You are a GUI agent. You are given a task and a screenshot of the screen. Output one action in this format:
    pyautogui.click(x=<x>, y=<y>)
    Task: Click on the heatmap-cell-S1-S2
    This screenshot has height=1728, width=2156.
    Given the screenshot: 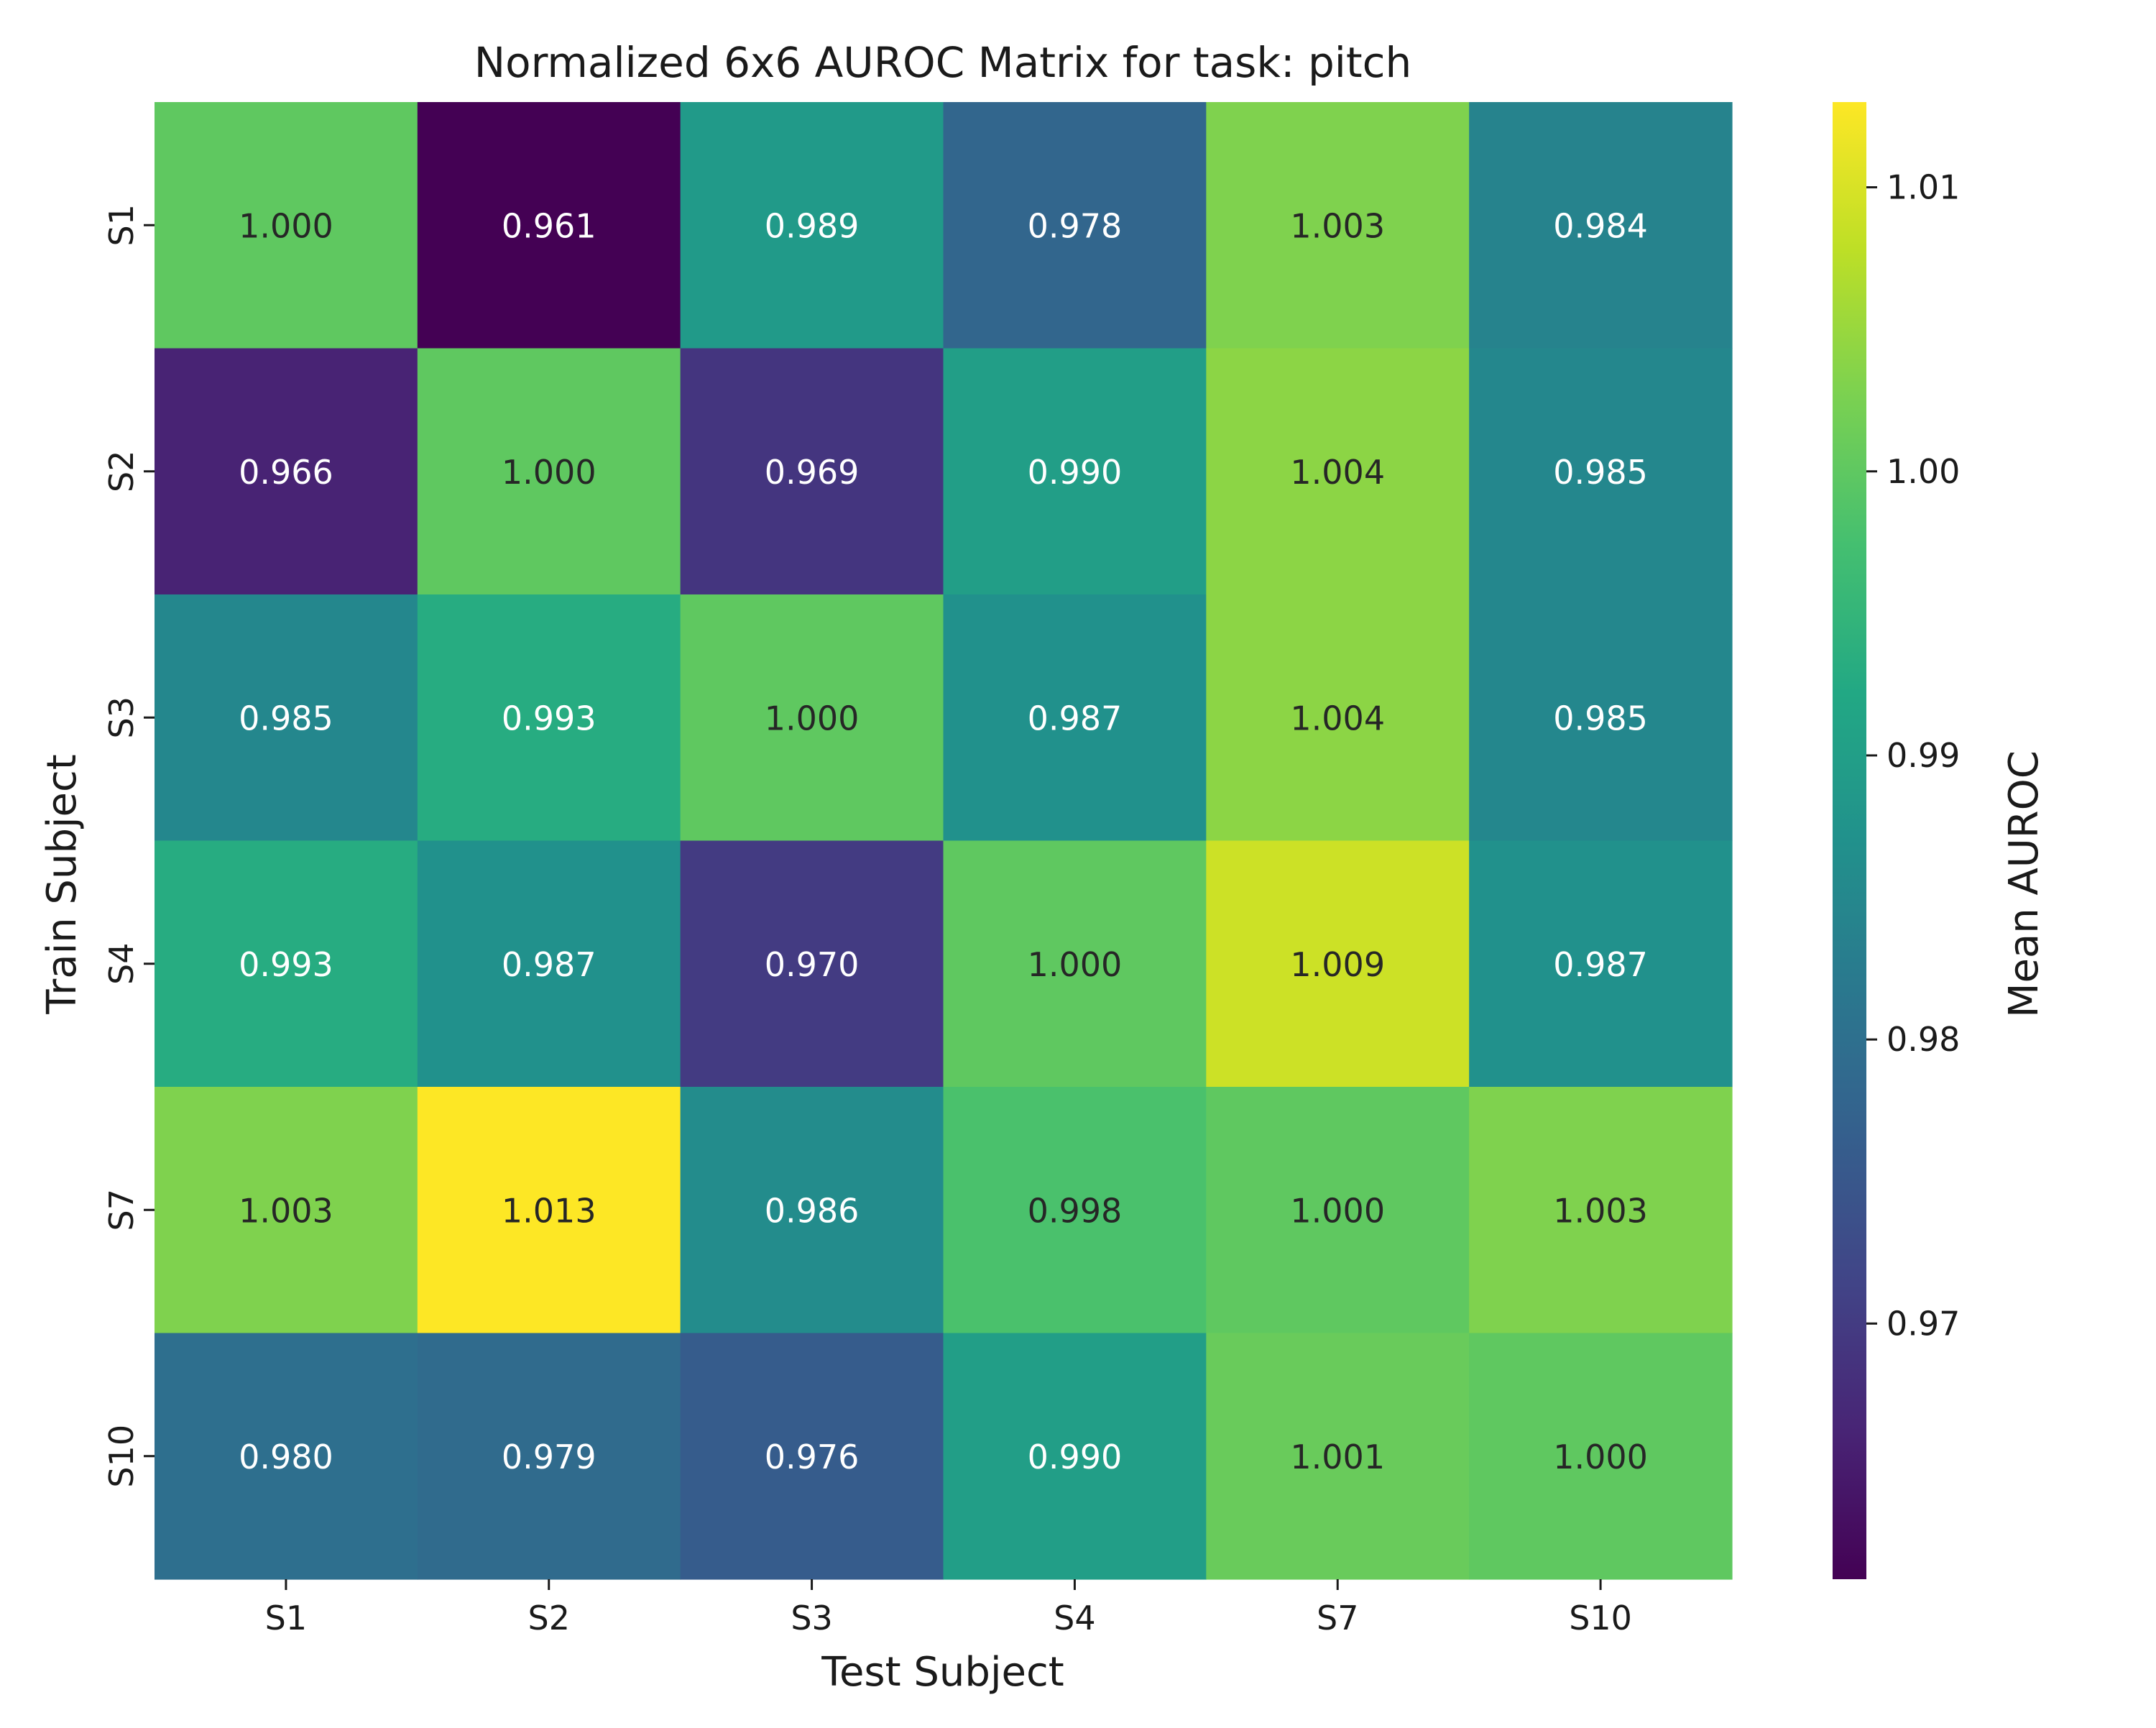 What is the action you would take?
    pyautogui.click(x=549, y=225)
    